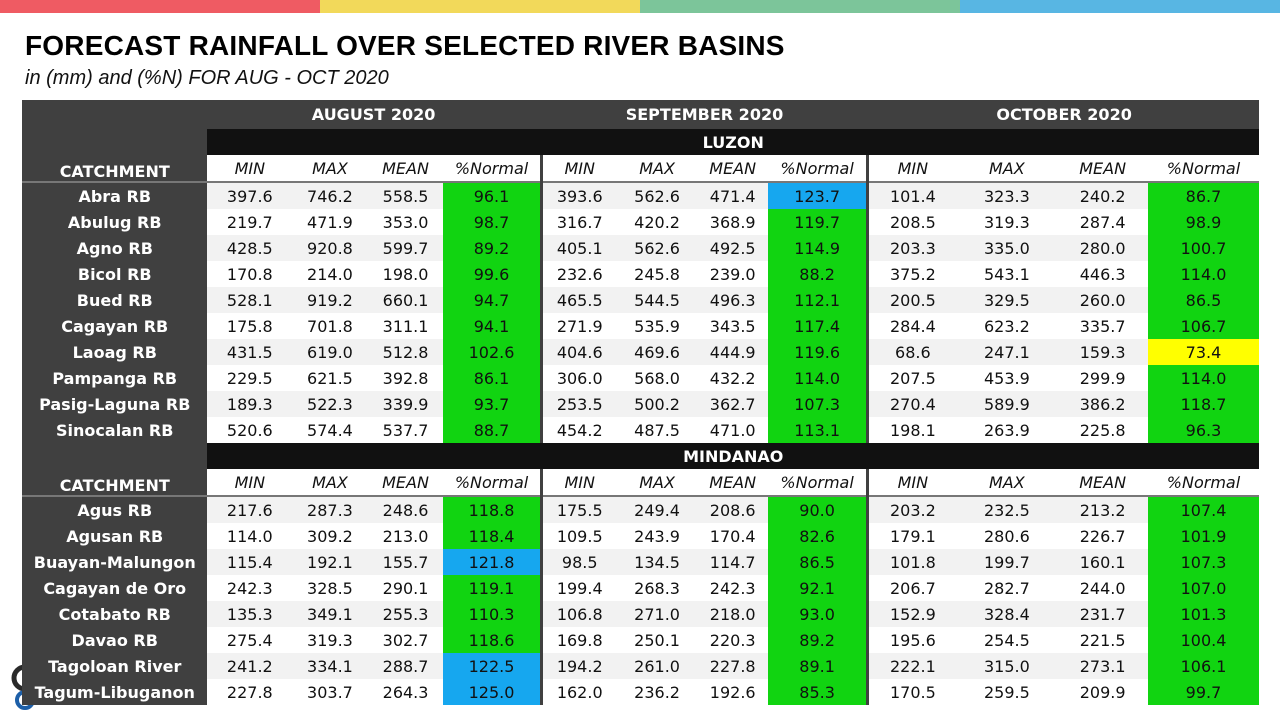 The height and width of the screenshot is (720, 1280). What do you see at coordinates (1102, 562) in the screenshot?
I see `value-cell: 160.1` at bounding box center [1102, 562].